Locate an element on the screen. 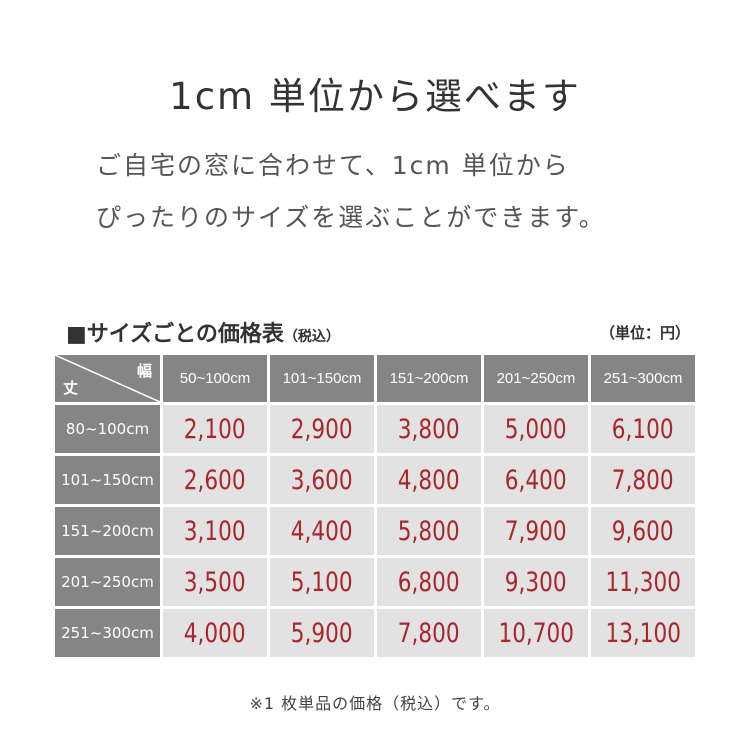 The image size is (750, 750). column-header: 50~100cm is located at coordinates (215, 378).